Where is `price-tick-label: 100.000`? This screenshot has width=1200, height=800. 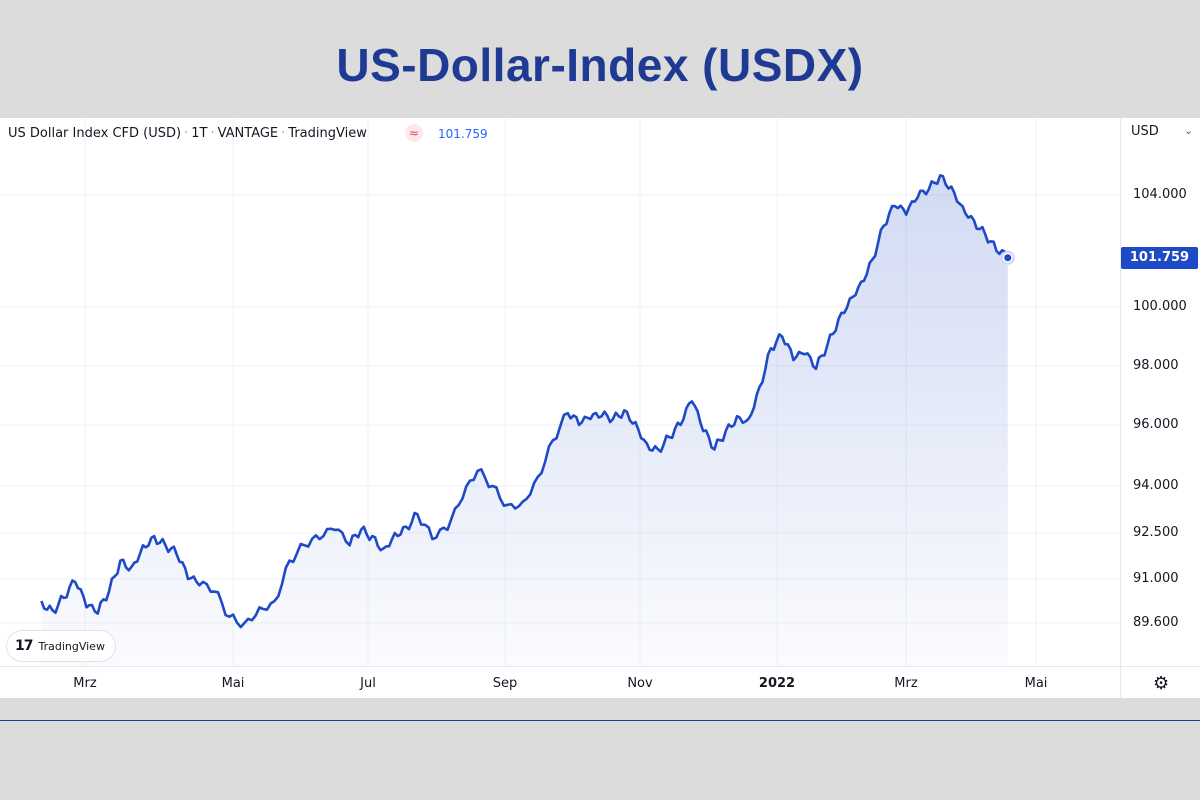
price-tick-label: 100.000 is located at coordinates (1160, 306).